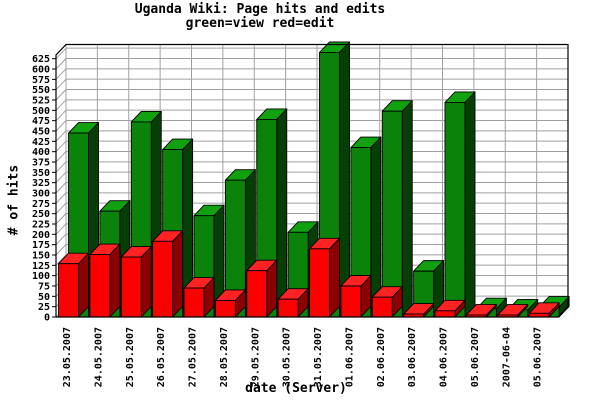  I want to click on bar-edit-24.05.2007, so click(105, 280).